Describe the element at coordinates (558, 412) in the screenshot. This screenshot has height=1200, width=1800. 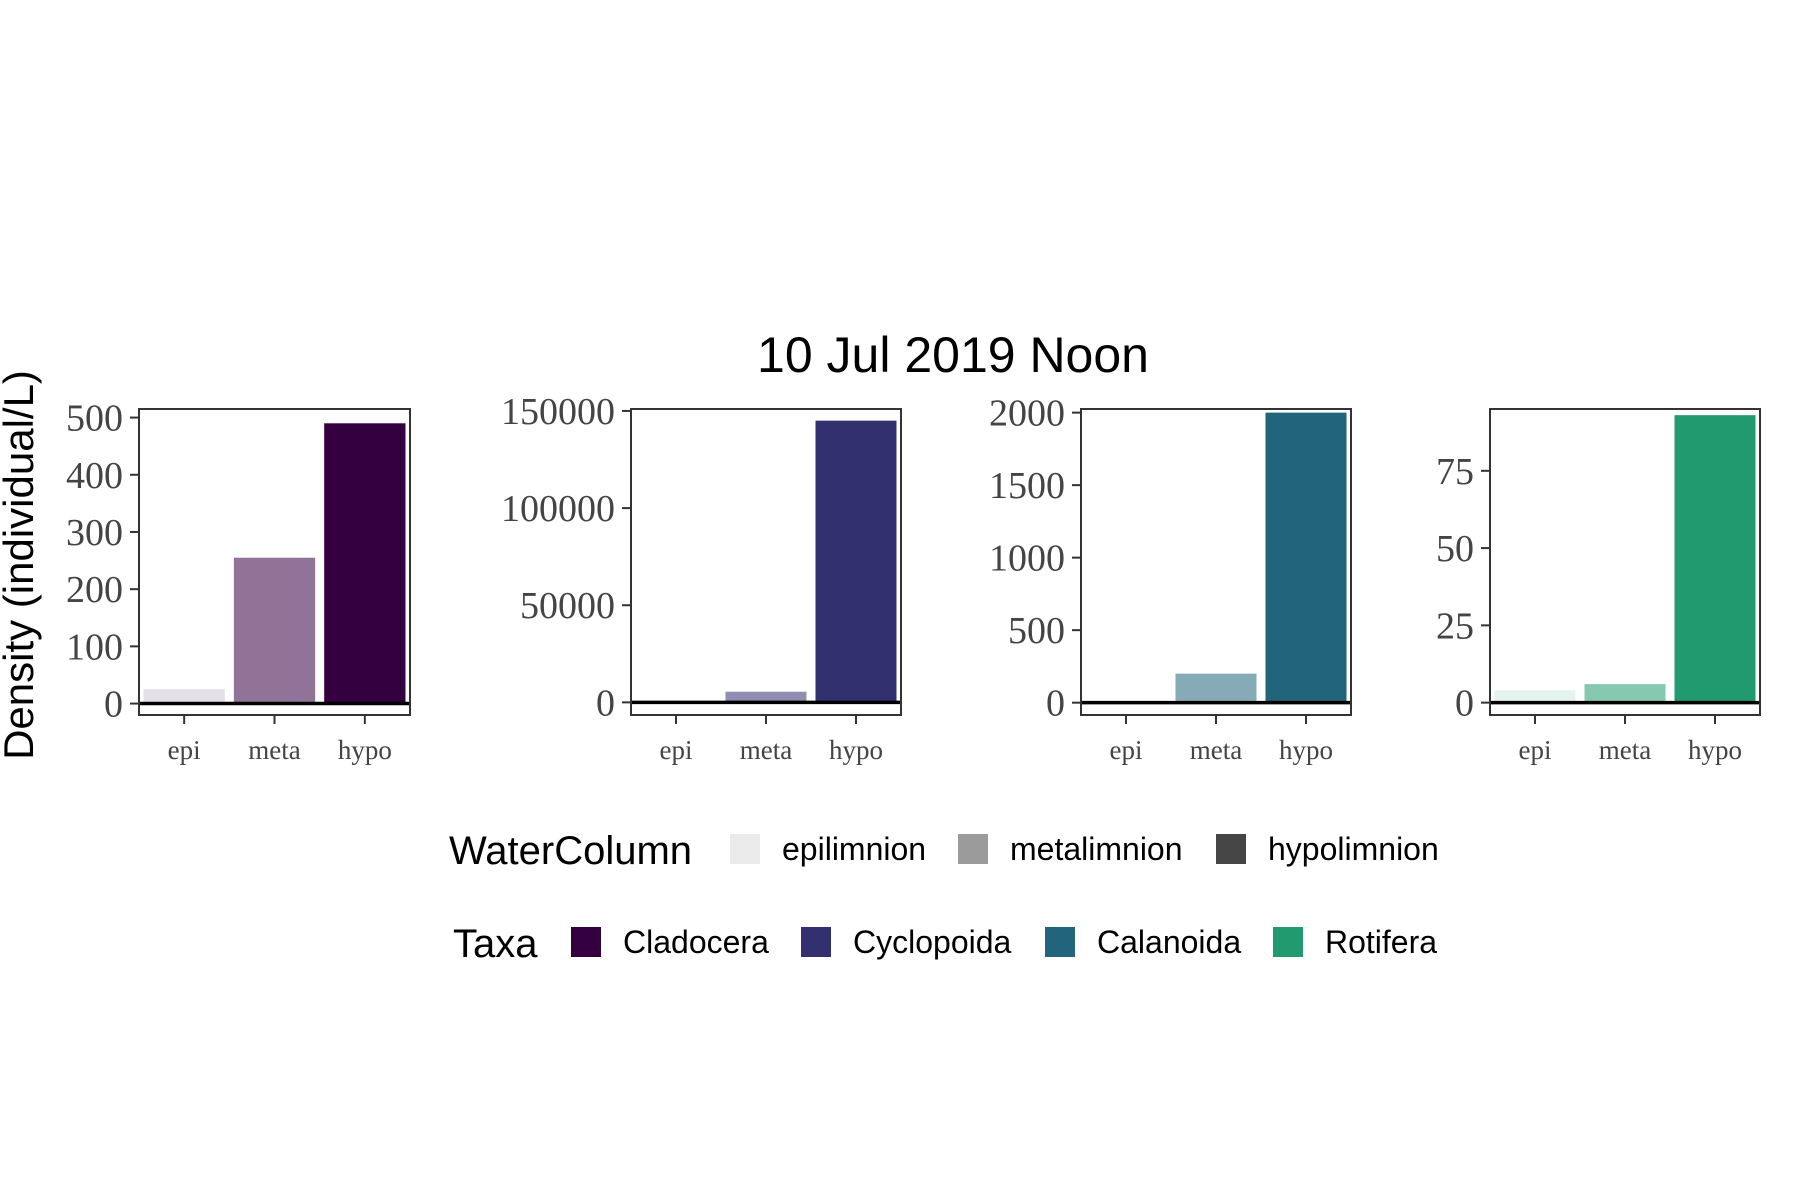
I see `y-tick-label: 150000` at that location.